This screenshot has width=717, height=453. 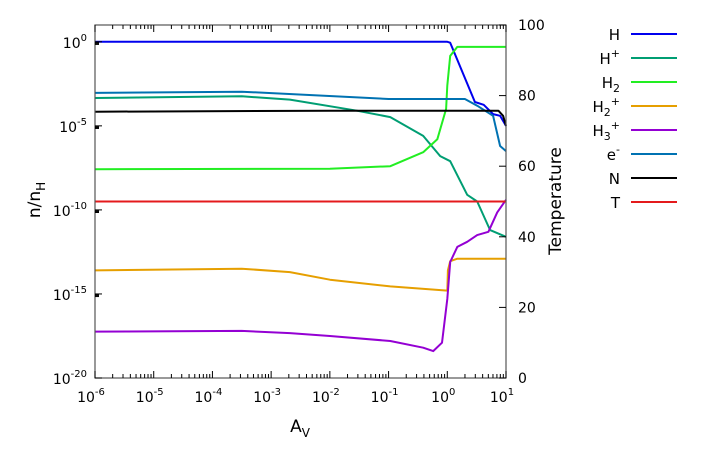 I want to click on y2-tick-label: 0, so click(x=522, y=379).